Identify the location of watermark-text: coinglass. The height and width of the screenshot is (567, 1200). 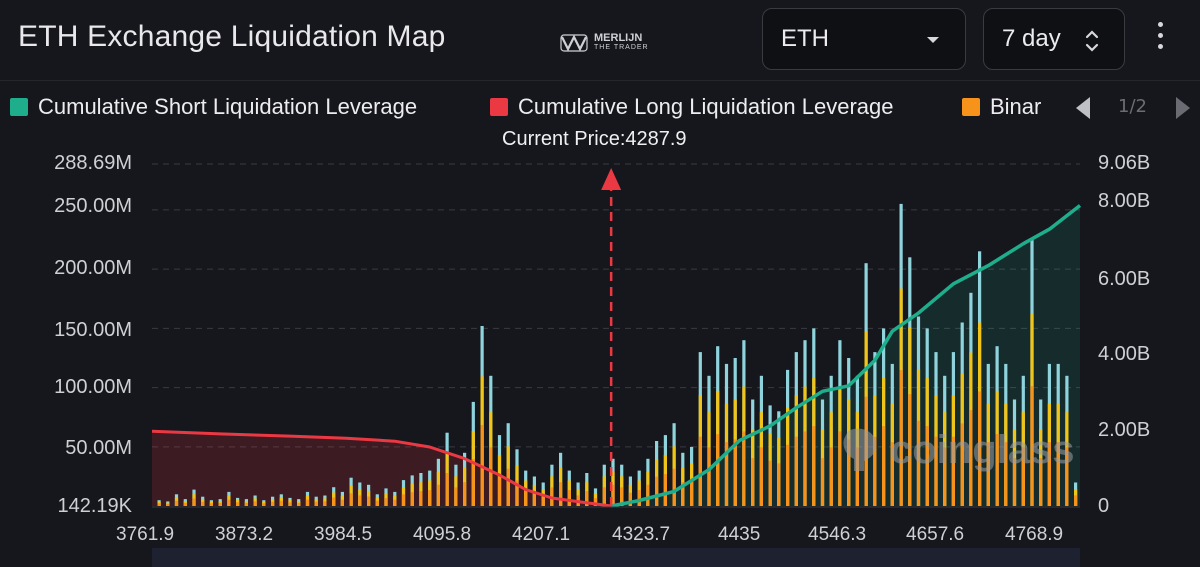
(982, 449).